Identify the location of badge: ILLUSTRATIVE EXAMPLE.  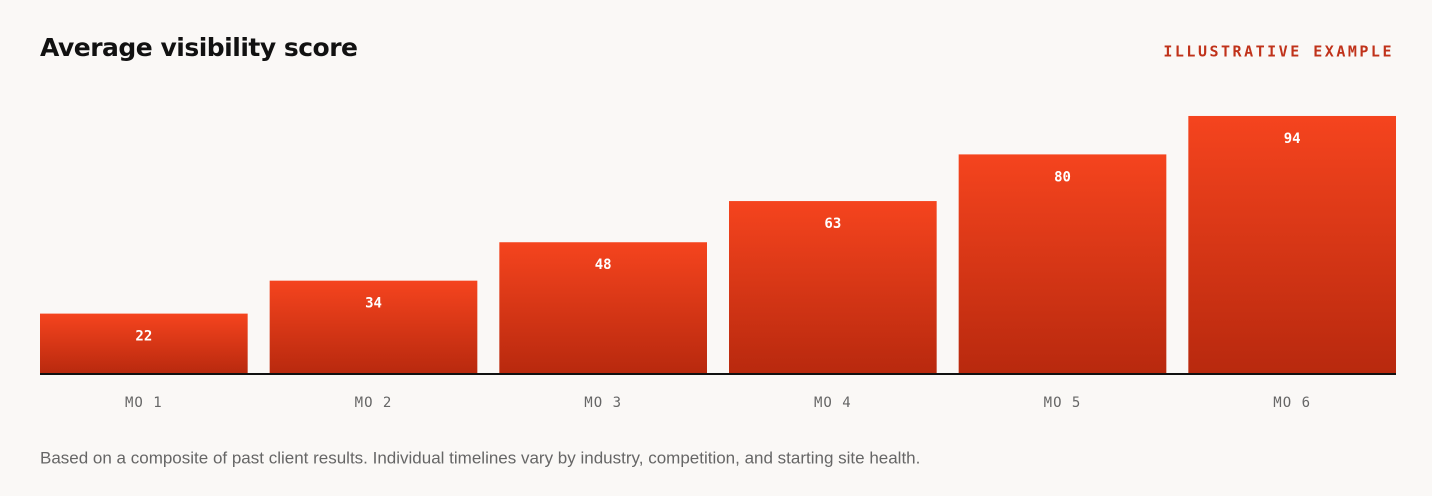
(1278, 52).